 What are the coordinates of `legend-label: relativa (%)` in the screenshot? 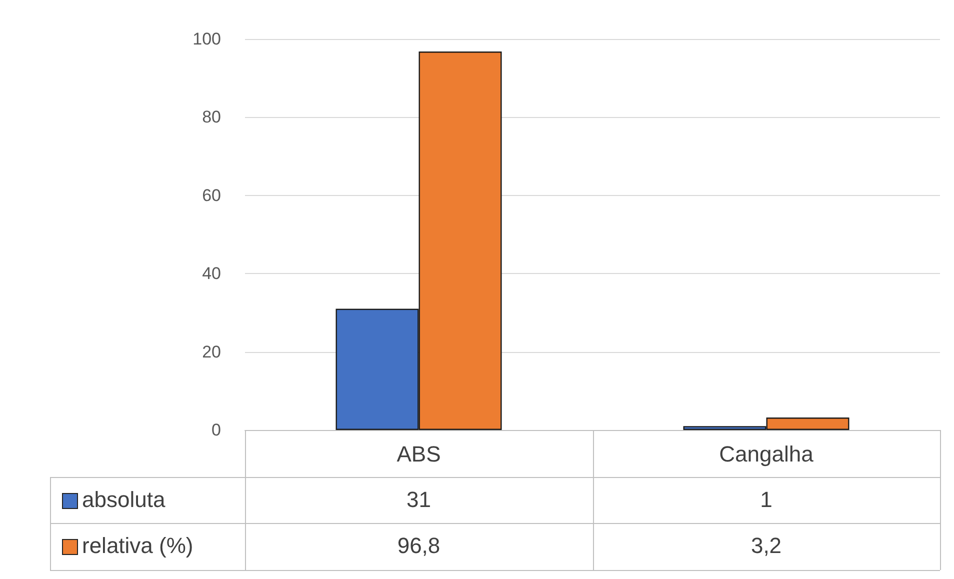 It's located at (138, 546).